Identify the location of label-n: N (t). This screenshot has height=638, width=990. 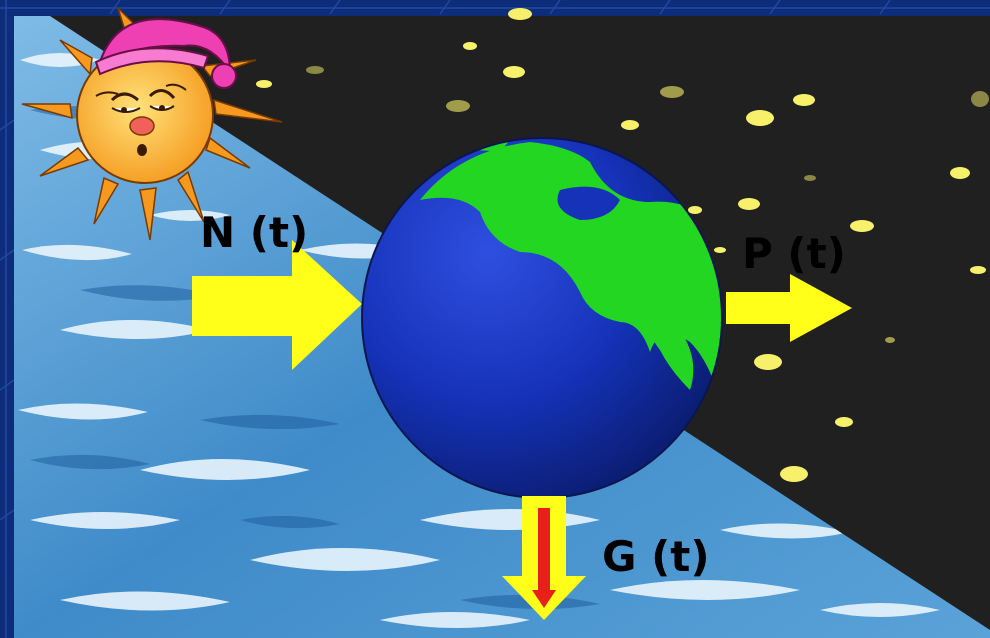
(254, 232).